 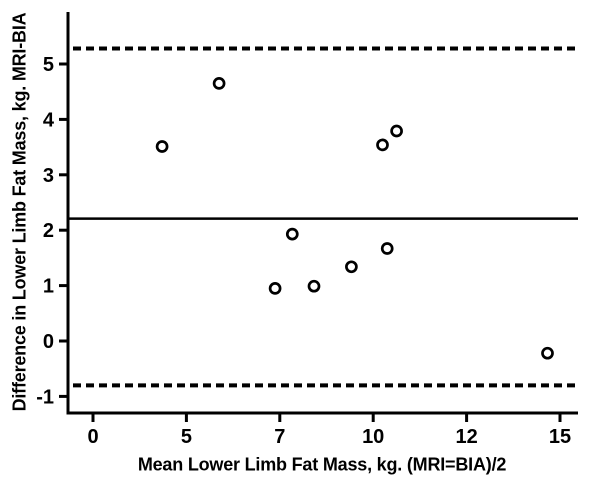 What do you see at coordinates (186, 437) in the screenshot?
I see `x-tick-label: 5` at bounding box center [186, 437].